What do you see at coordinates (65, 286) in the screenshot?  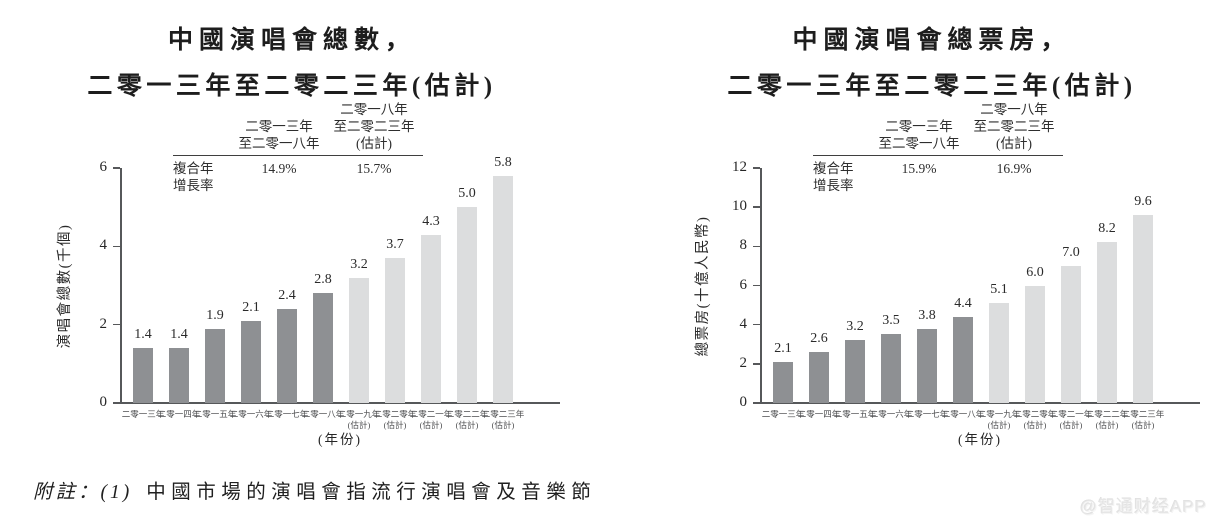 I see `y-axis-label: 演唱會總數(千個)` at bounding box center [65, 286].